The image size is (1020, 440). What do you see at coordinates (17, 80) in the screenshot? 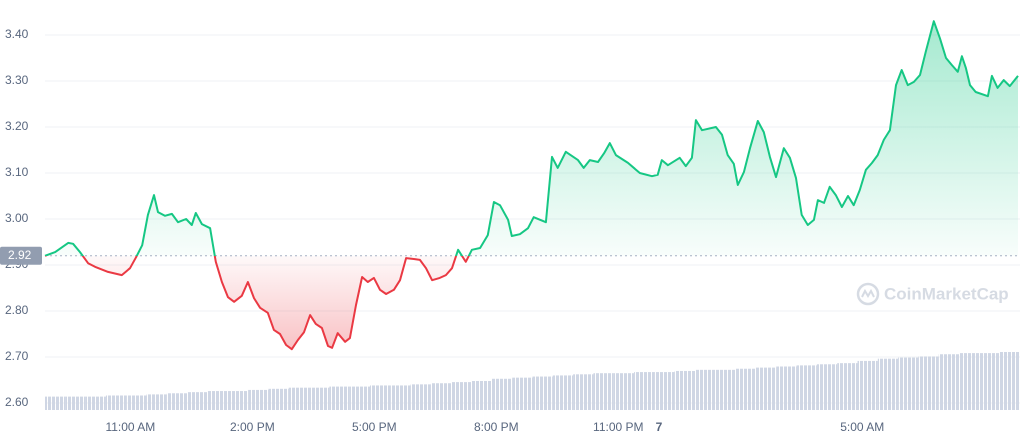
I see `y-tick-label: 3.30` at bounding box center [17, 80].